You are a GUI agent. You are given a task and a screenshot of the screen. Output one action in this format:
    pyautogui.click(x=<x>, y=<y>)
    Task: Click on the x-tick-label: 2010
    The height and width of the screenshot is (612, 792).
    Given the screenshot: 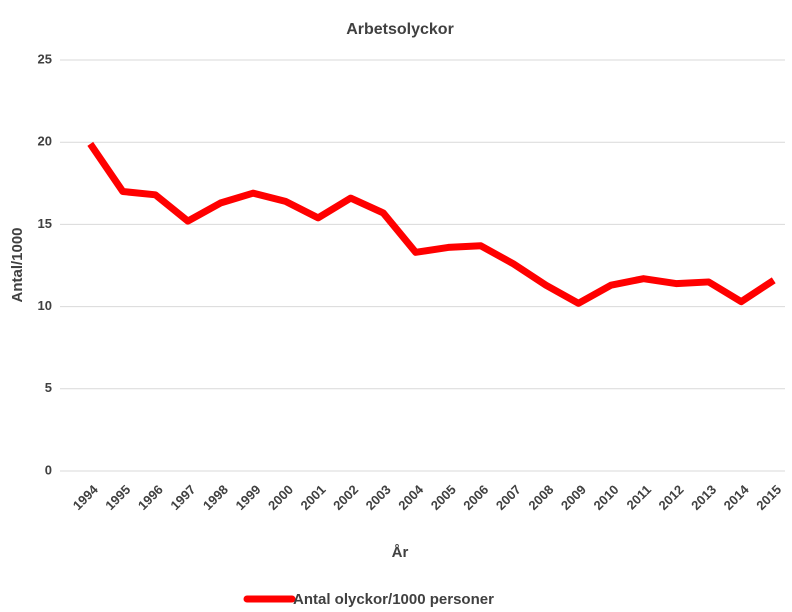 What is the action you would take?
    pyautogui.click(x=605, y=497)
    